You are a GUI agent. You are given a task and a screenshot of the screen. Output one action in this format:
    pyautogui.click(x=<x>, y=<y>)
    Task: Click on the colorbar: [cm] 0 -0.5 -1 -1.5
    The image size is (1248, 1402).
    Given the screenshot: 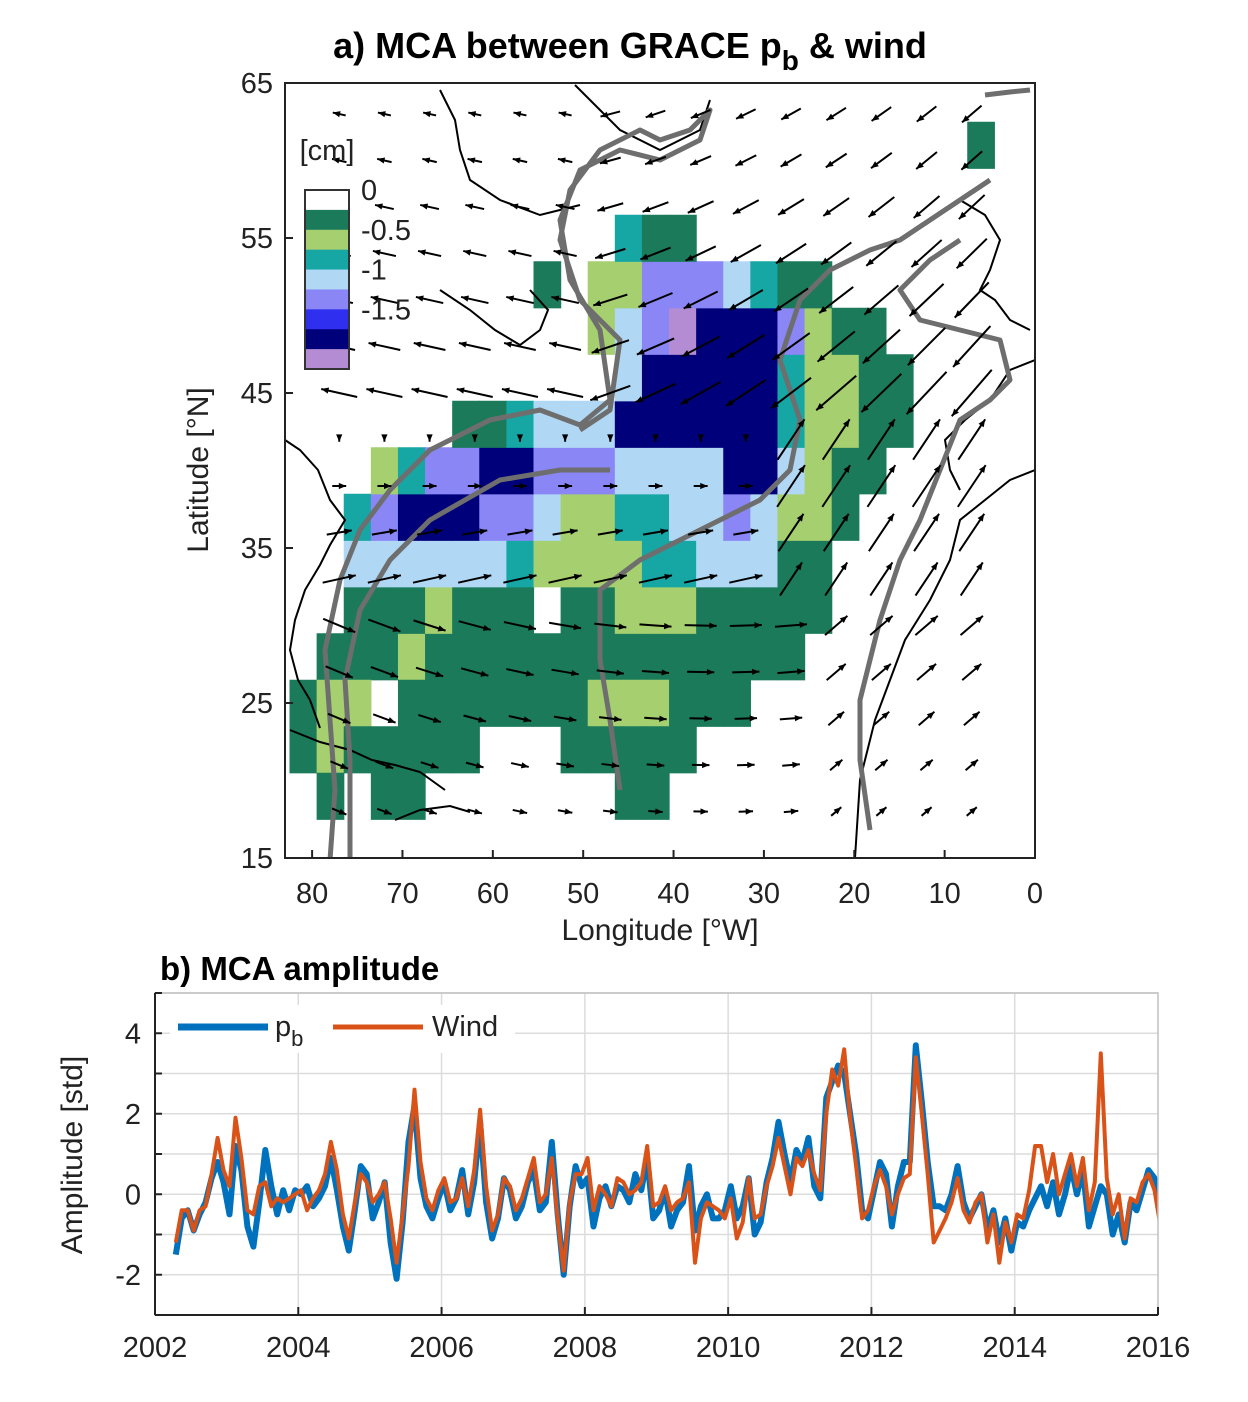 What is the action you would take?
    pyautogui.click(x=355, y=252)
    